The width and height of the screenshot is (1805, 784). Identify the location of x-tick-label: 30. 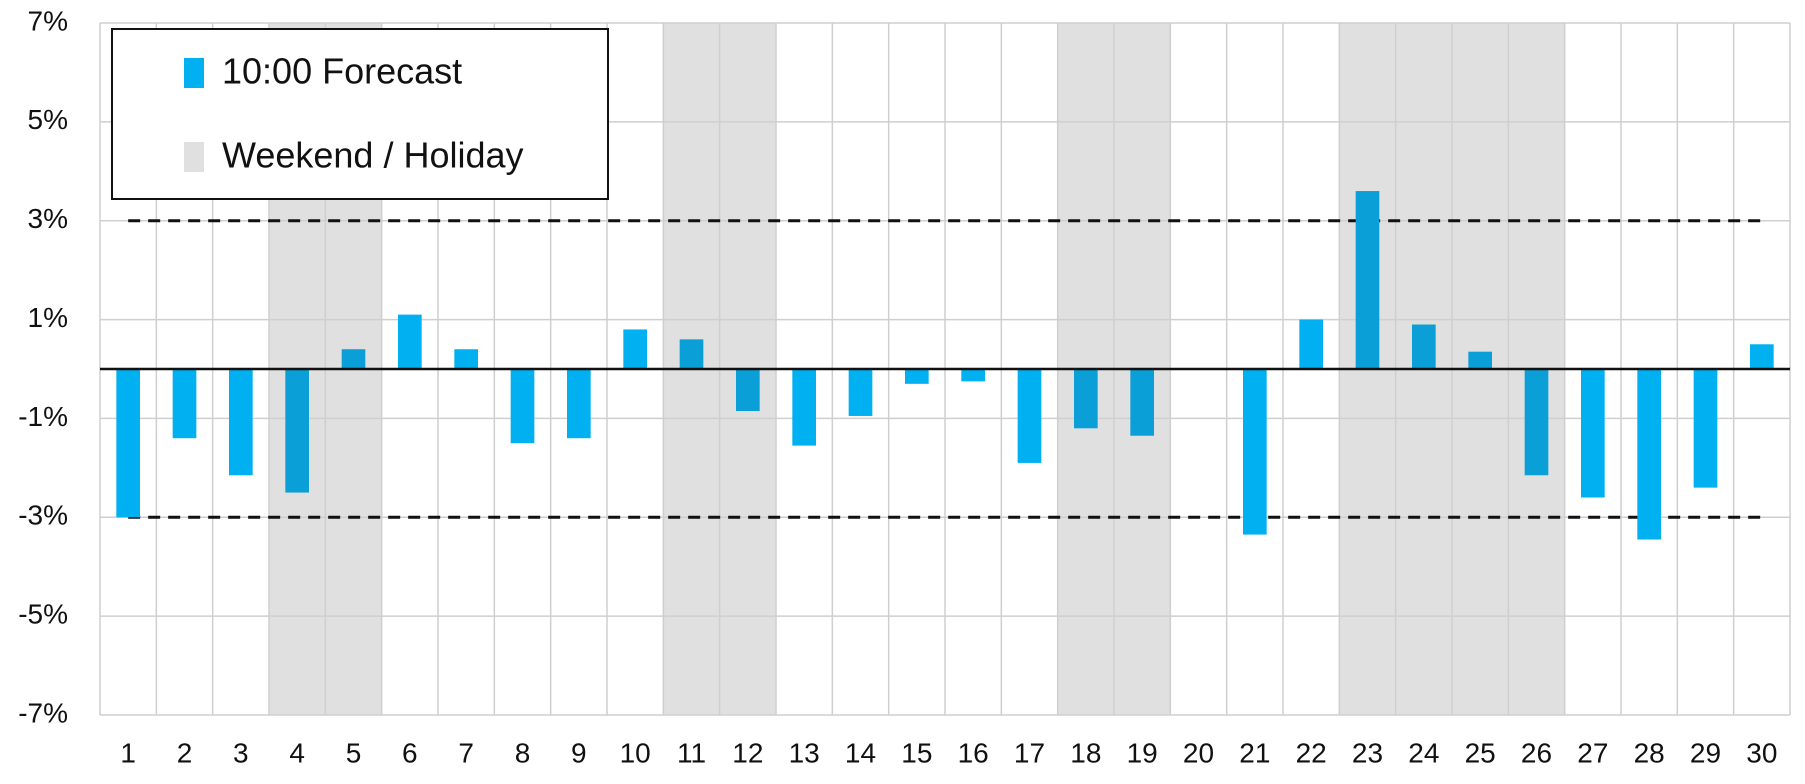
(1761, 752).